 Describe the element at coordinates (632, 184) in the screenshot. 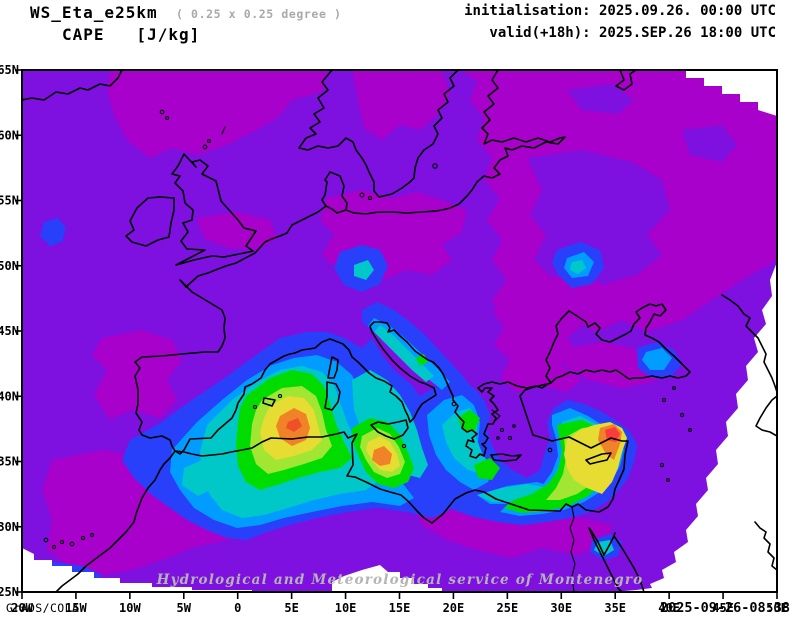

I see `cape-fill-base-patches` at that location.